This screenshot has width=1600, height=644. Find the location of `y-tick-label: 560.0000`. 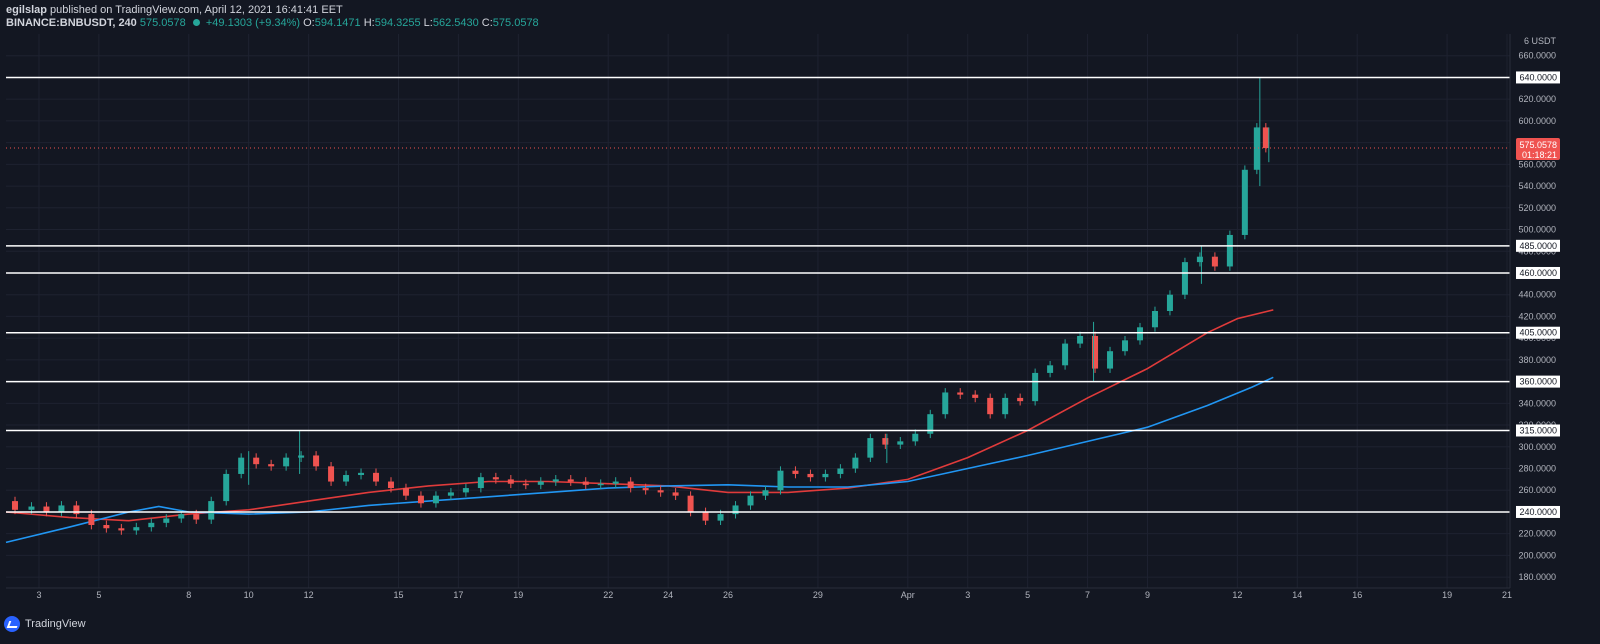

y-tick-label: 560.0000 is located at coordinates (1537, 164).